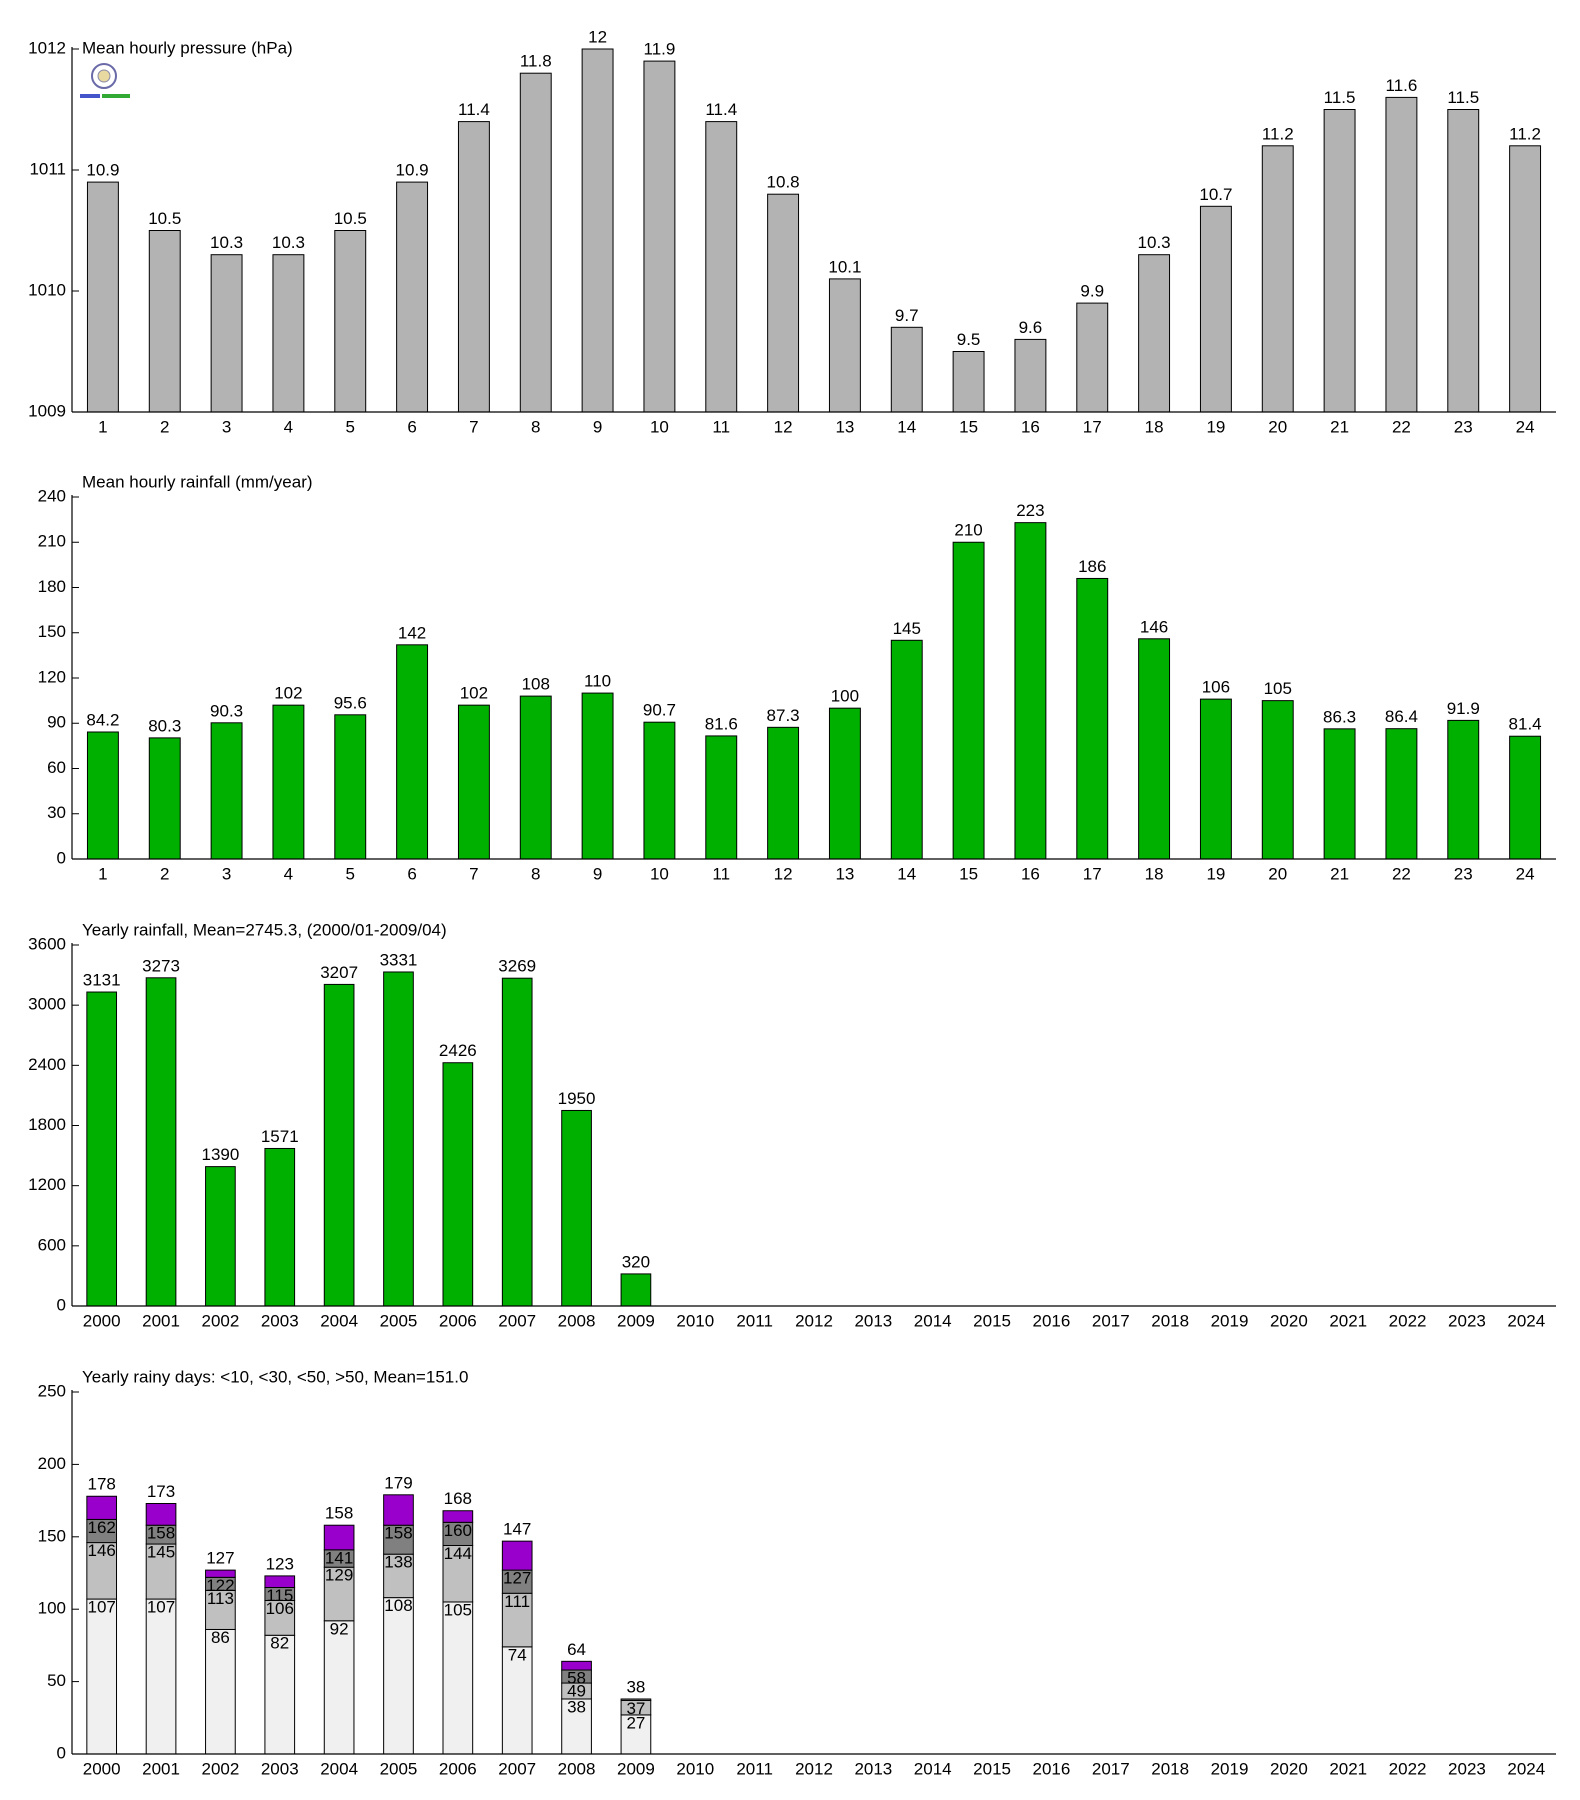  I want to click on x-tick-label: 10, so click(659, 426).